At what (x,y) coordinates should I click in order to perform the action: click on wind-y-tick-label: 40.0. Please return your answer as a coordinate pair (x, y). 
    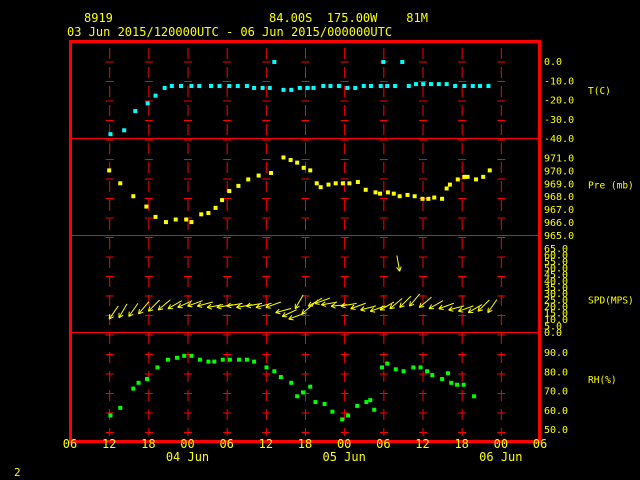
    Looking at the image, I should click on (556, 281).